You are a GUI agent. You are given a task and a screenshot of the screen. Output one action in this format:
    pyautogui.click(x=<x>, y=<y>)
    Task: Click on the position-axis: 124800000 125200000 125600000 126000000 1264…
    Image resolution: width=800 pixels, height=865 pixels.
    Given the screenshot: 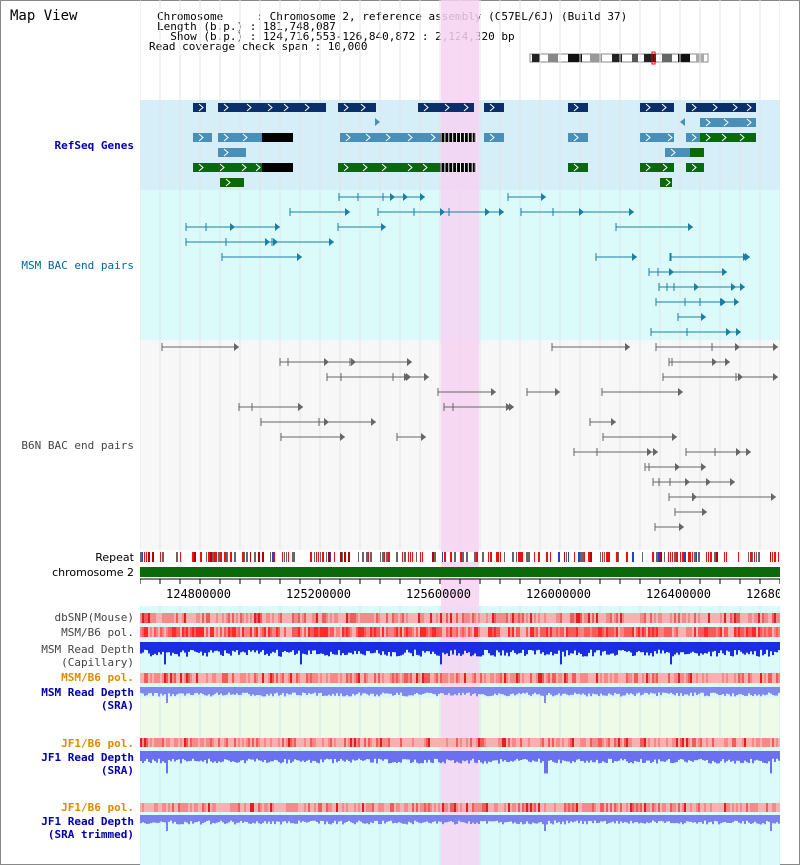 What is the action you would take?
    pyautogui.click(x=460, y=589)
    